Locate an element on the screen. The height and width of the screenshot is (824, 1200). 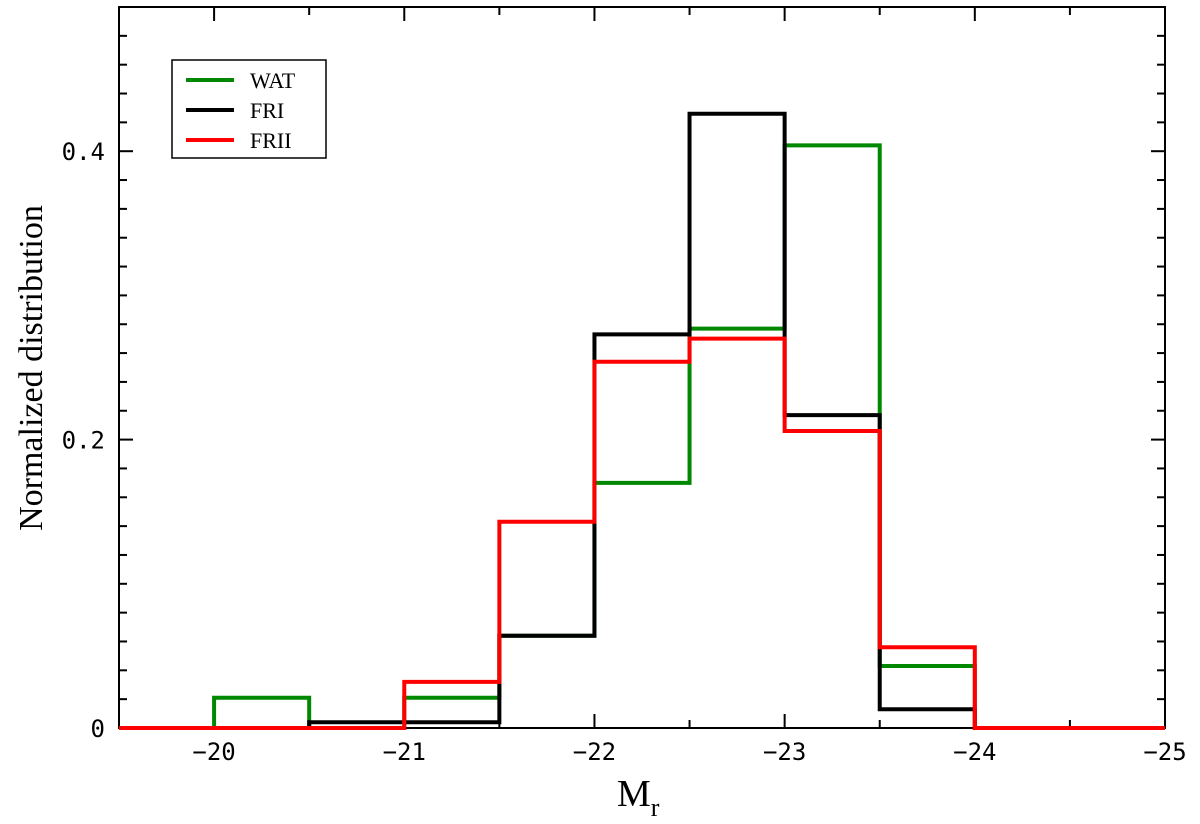
x-tick-label: −21 is located at coordinates (404, 752).